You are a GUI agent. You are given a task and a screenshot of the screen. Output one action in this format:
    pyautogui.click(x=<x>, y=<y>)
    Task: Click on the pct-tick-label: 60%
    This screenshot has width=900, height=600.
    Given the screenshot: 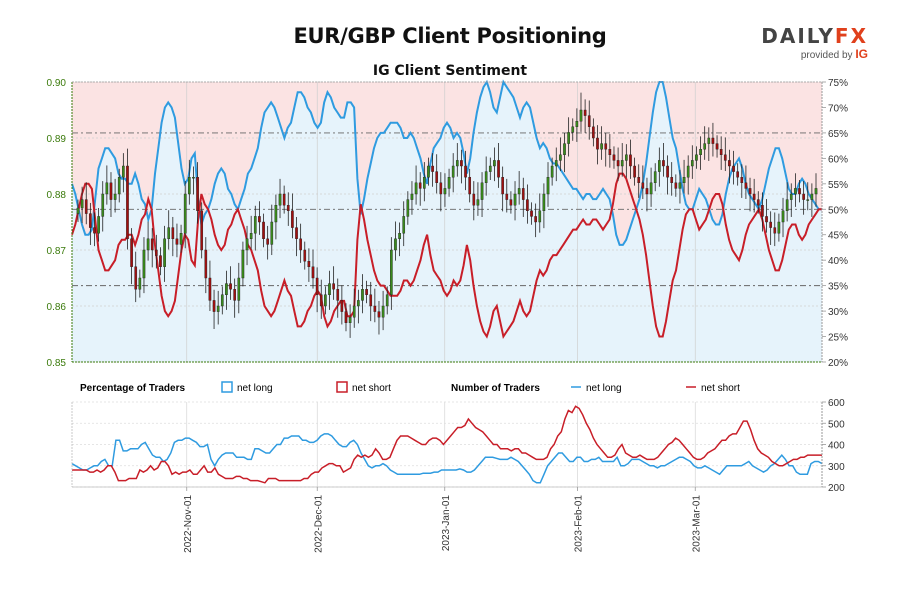 What is the action you would take?
    pyautogui.click(x=838, y=159)
    